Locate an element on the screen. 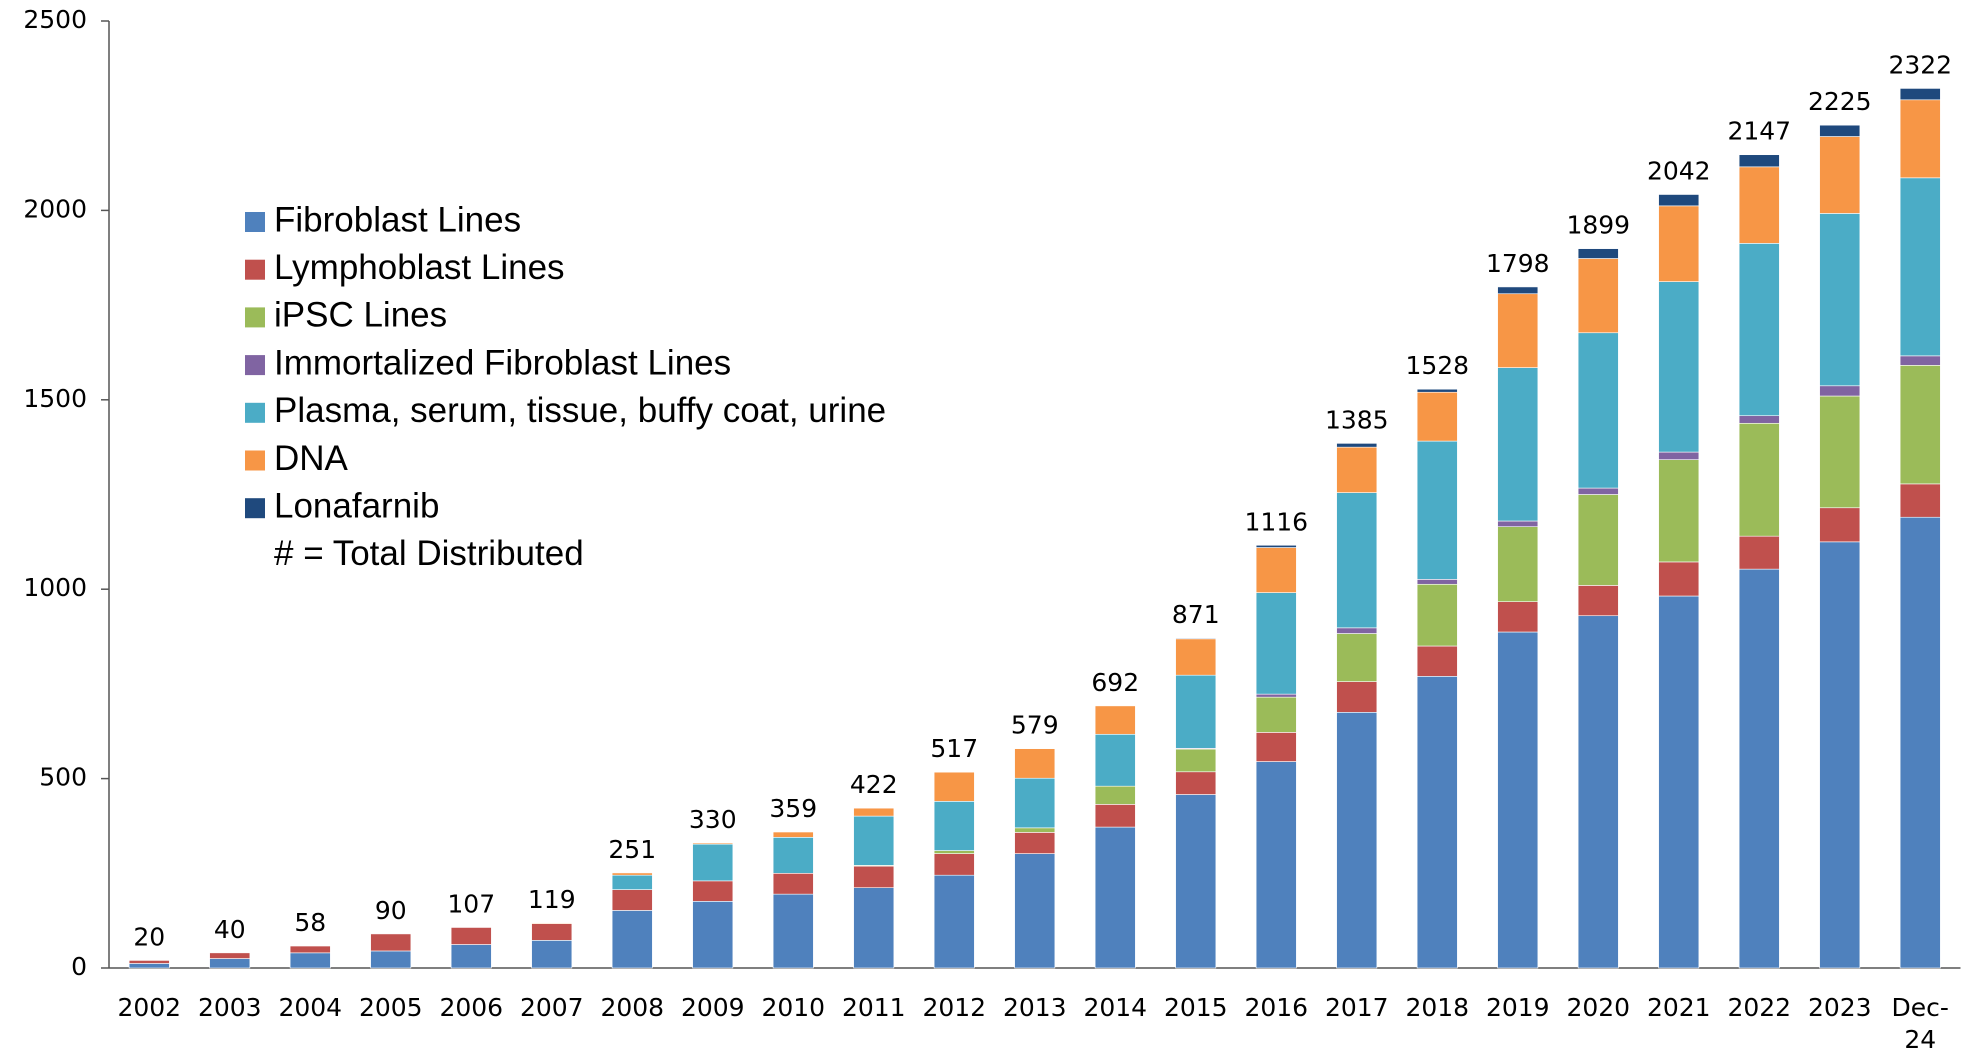  legend-label: Lymphoblast Lines is located at coordinates (419, 267).